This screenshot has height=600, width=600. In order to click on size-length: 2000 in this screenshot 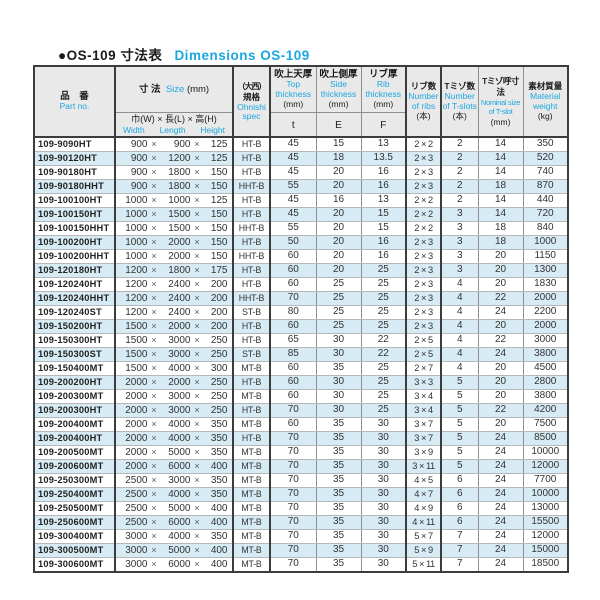, I will do `click(179, 256)`.